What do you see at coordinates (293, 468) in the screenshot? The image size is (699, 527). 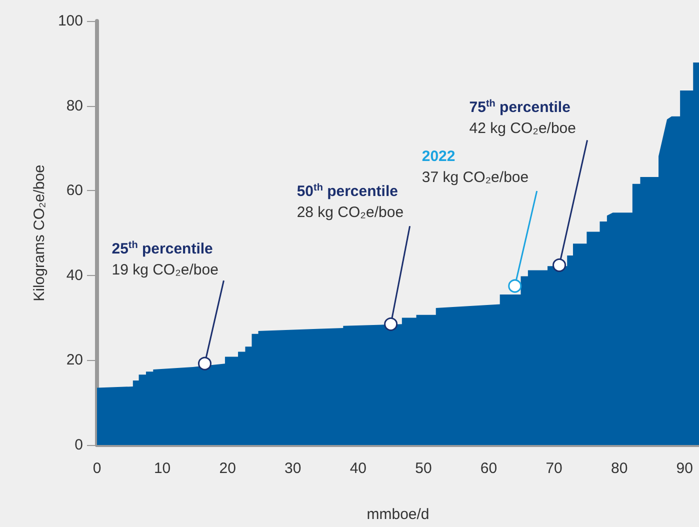 I see `x-tick-label: 30` at bounding box center [293, 468].